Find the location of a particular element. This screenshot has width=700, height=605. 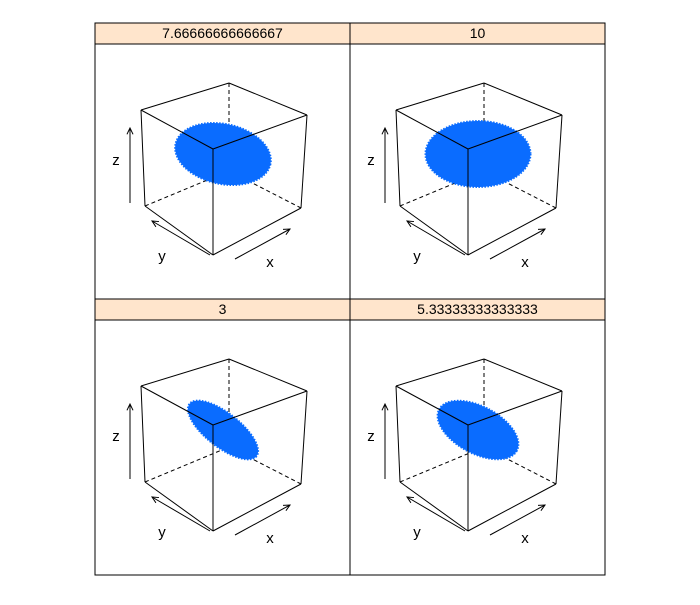

strip-label: 10 is located at coordinates (478, 33).